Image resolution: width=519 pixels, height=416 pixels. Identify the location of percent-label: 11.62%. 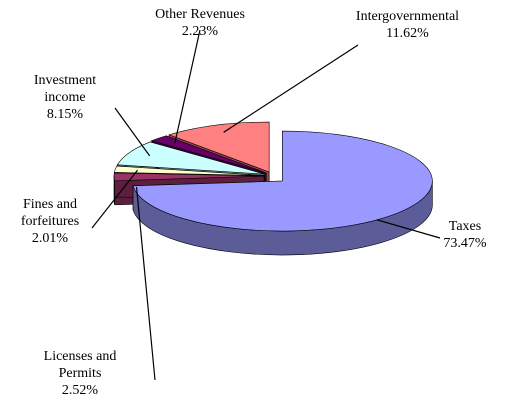
(407, 33).